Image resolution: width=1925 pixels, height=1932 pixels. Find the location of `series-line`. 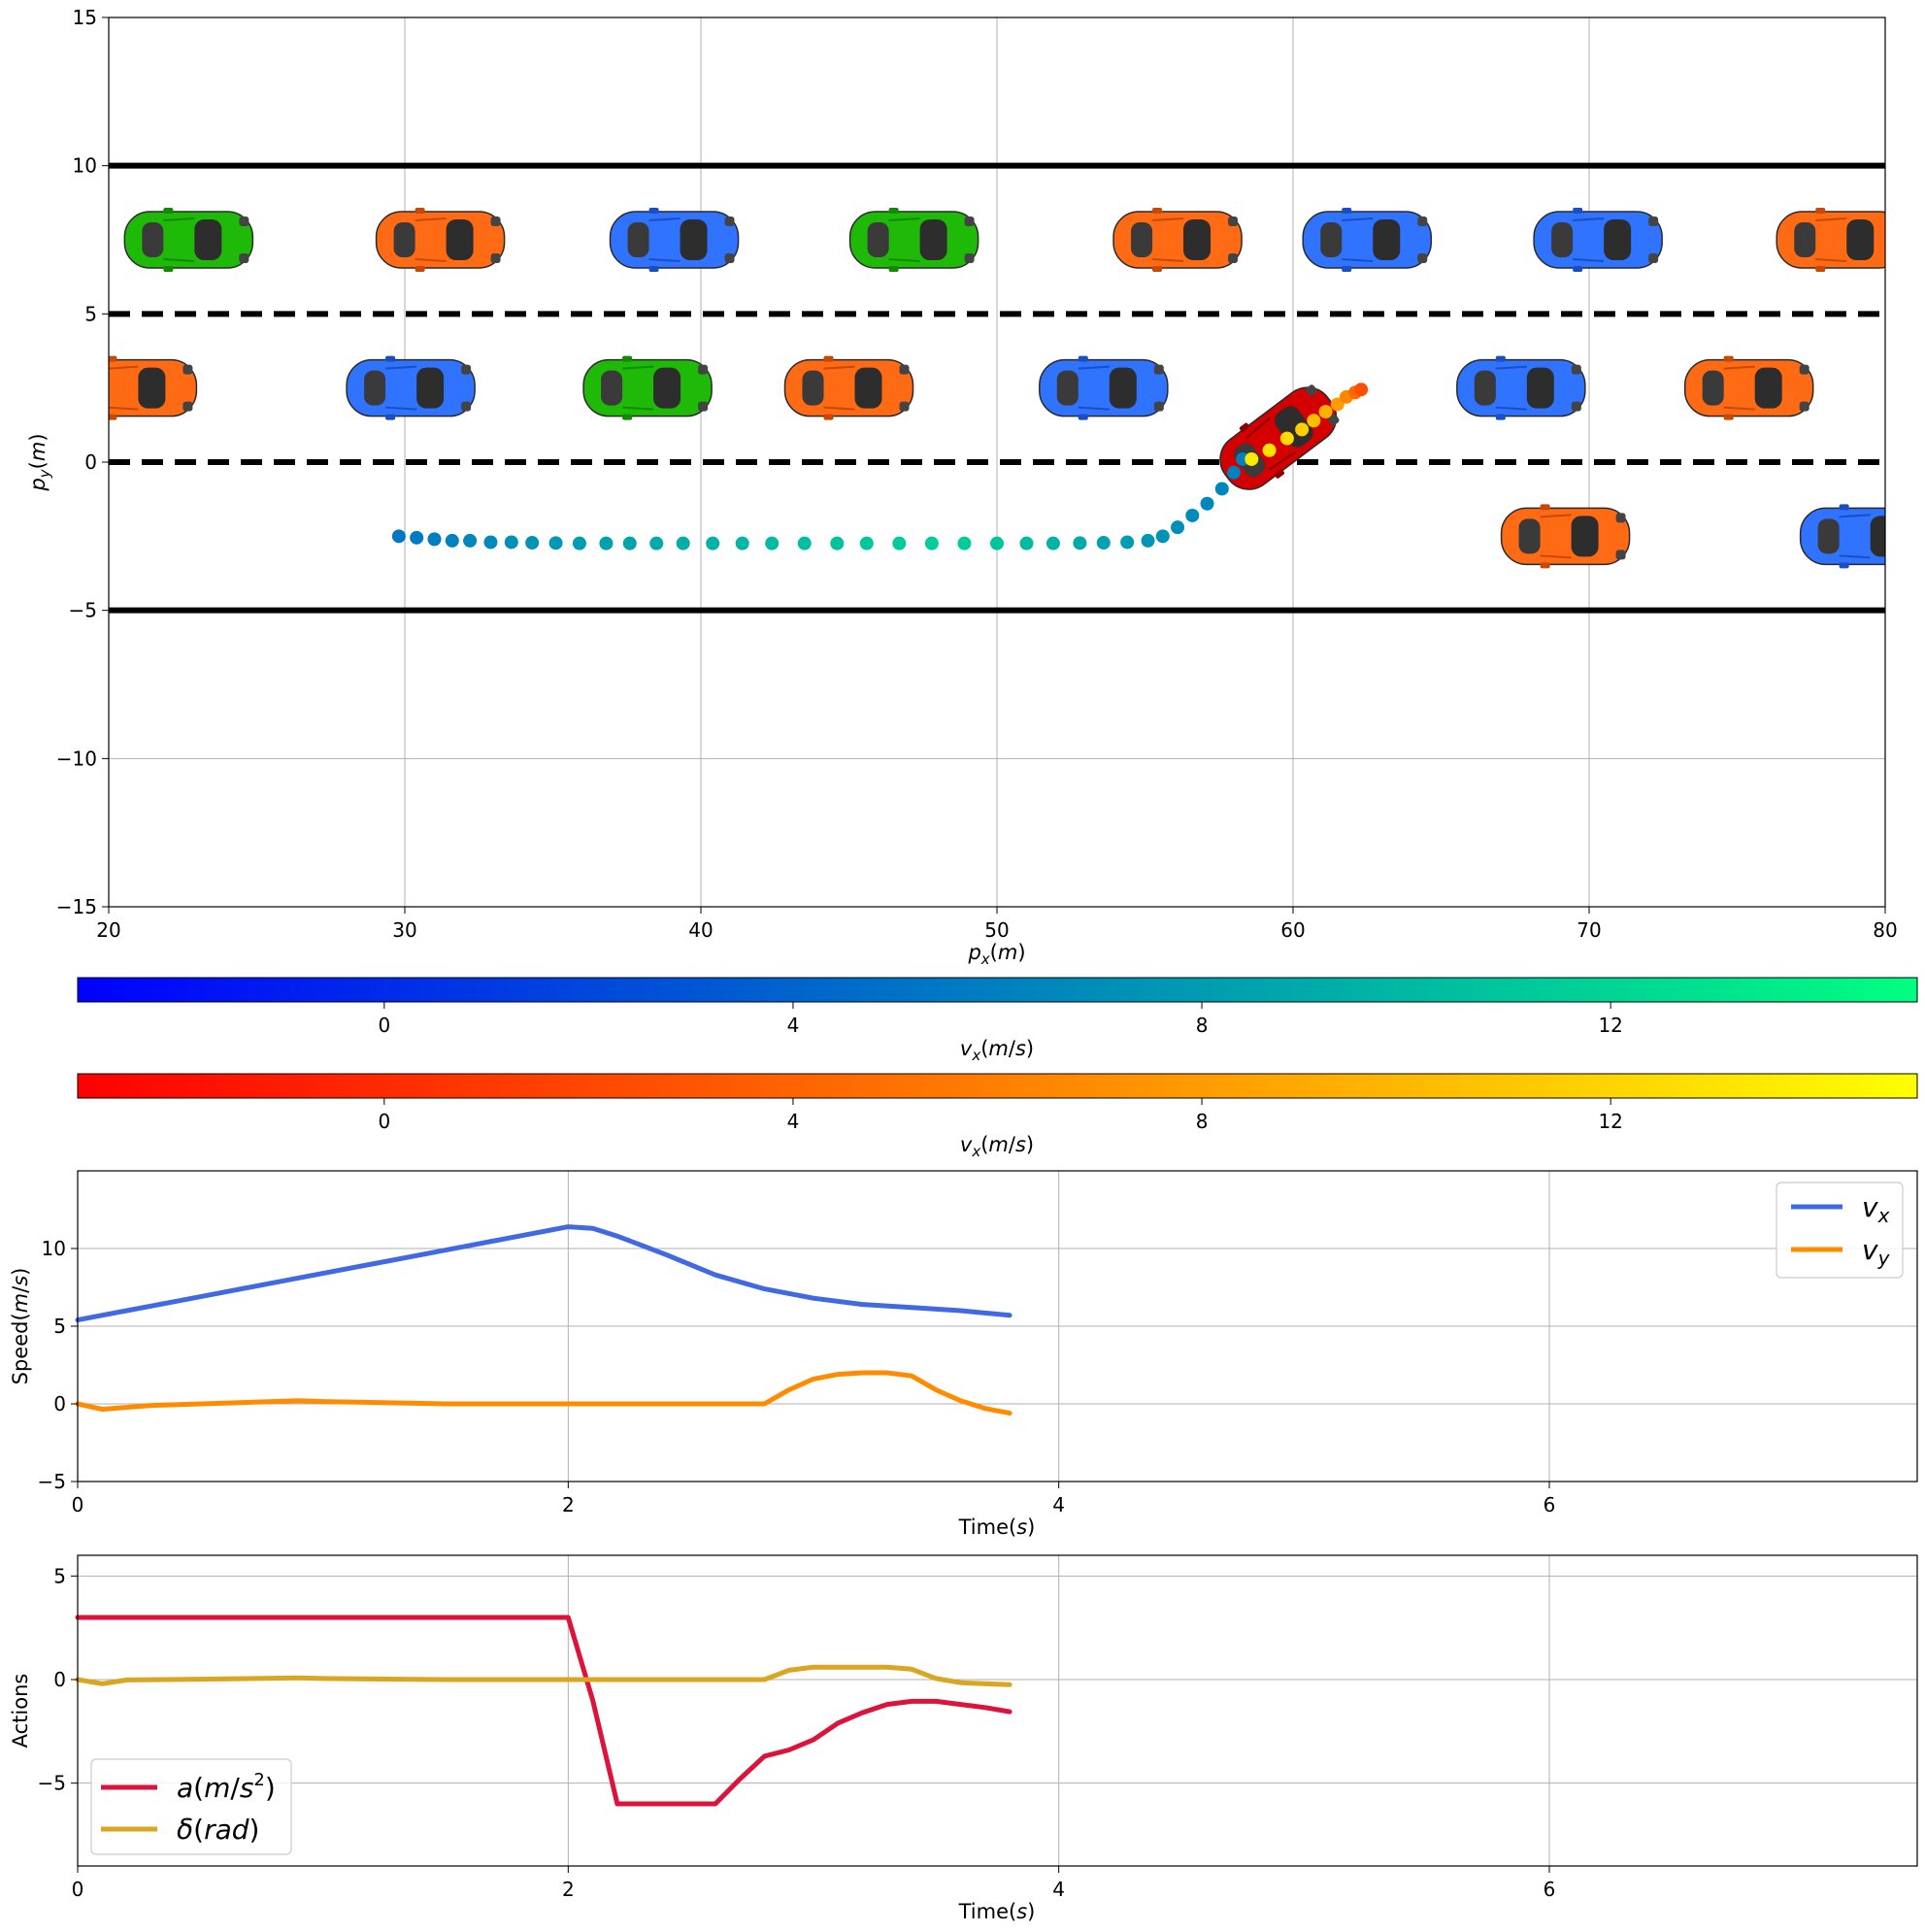

series-line is located at coordinates (544, 1393).